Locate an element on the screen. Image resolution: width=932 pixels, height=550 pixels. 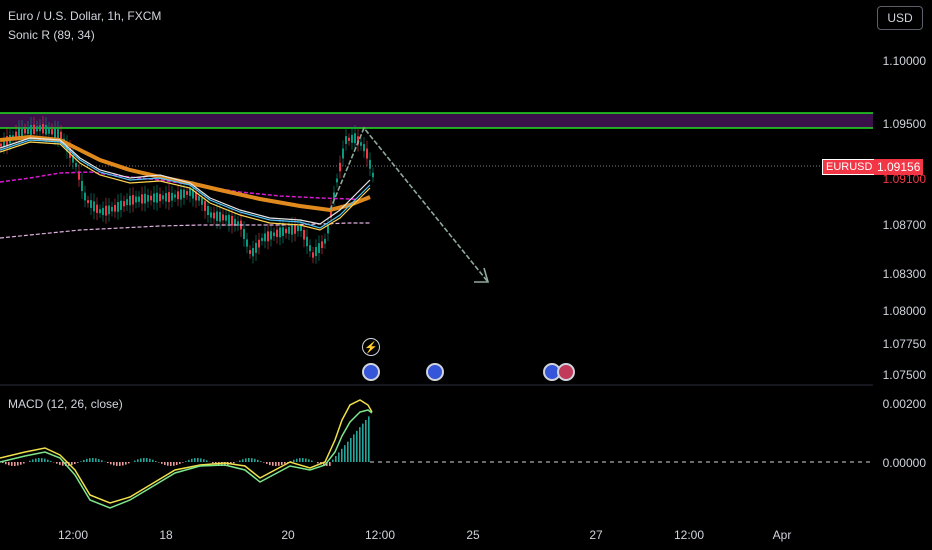
time-label: 12:00 is located at coordinates (380, 535).